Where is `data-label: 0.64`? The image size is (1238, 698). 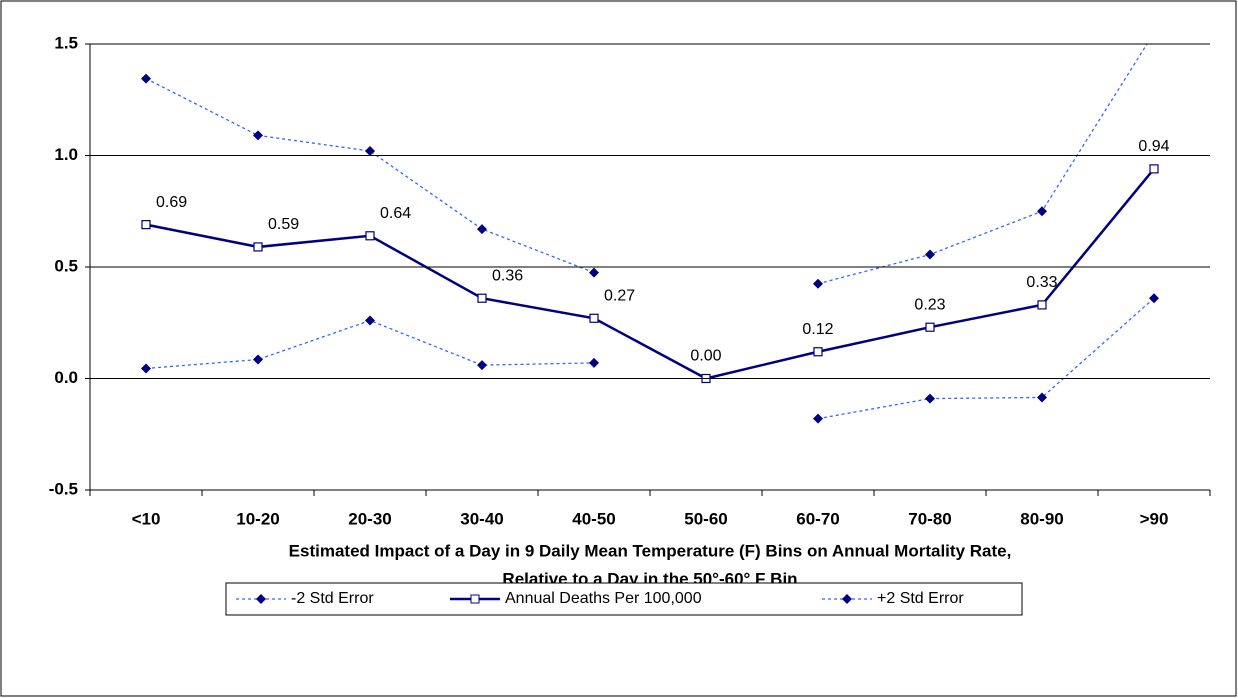
data-label: 0.64 is located at coordinates (395, 213).